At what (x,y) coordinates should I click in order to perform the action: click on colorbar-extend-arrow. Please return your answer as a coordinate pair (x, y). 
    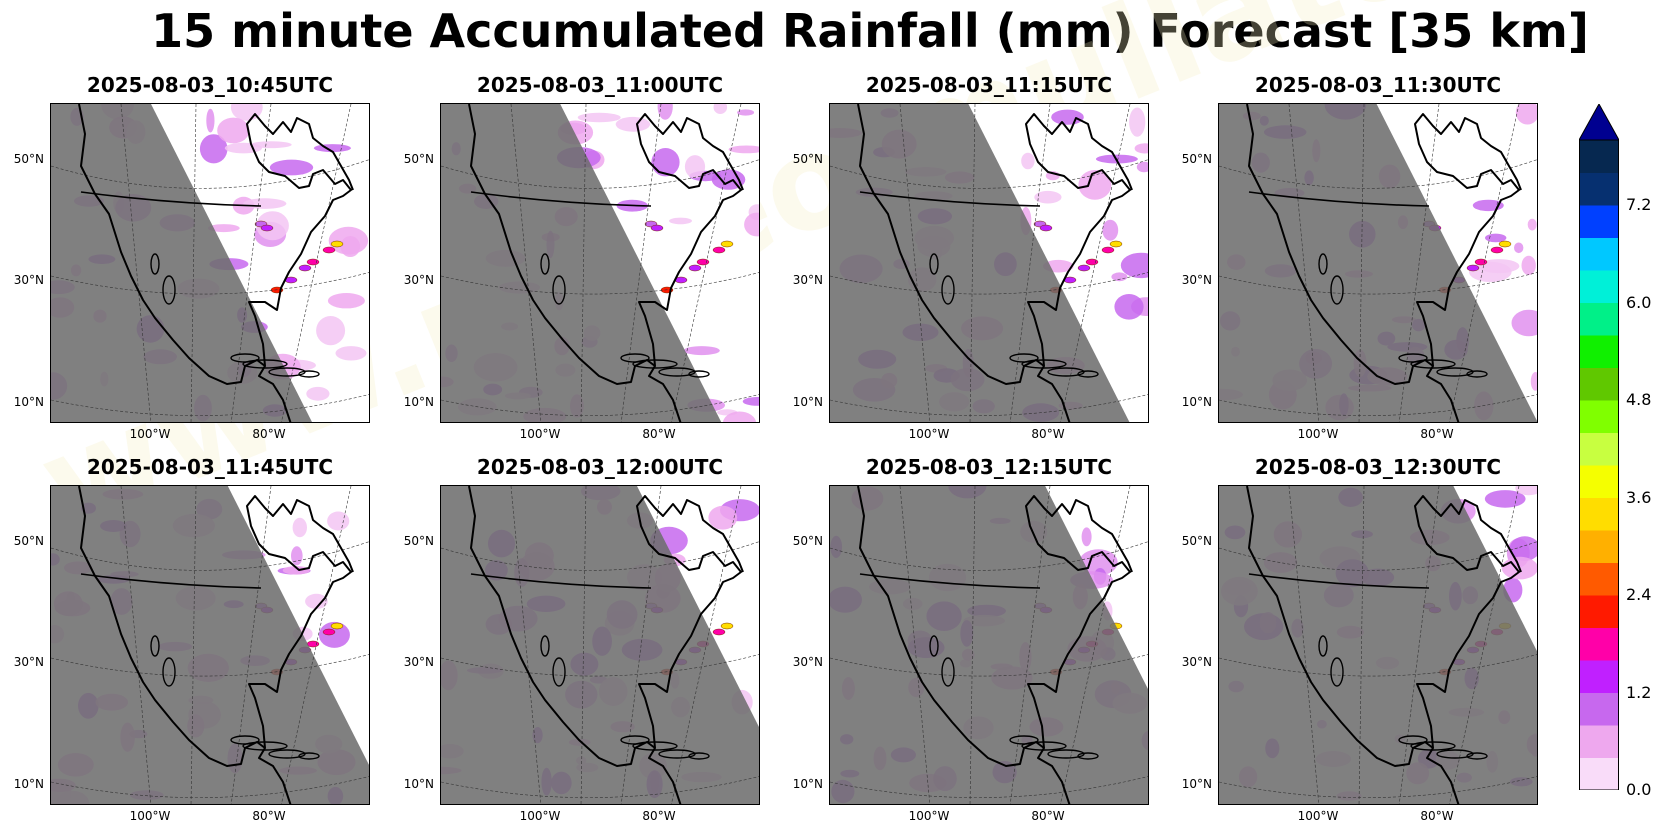
    Looking at the image, I should click on (1599, 122).